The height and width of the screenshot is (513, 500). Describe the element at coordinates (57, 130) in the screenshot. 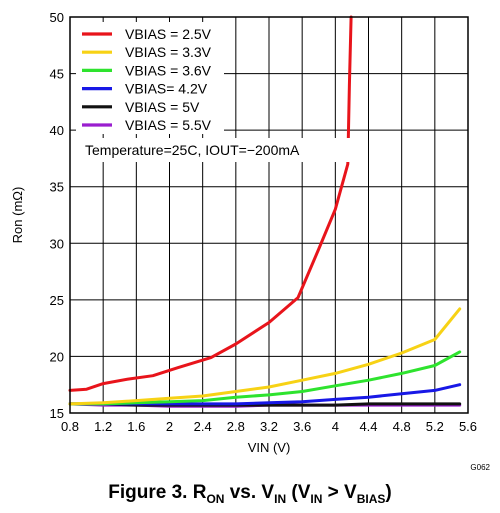

I see `y-tick-label: 40` at that location.